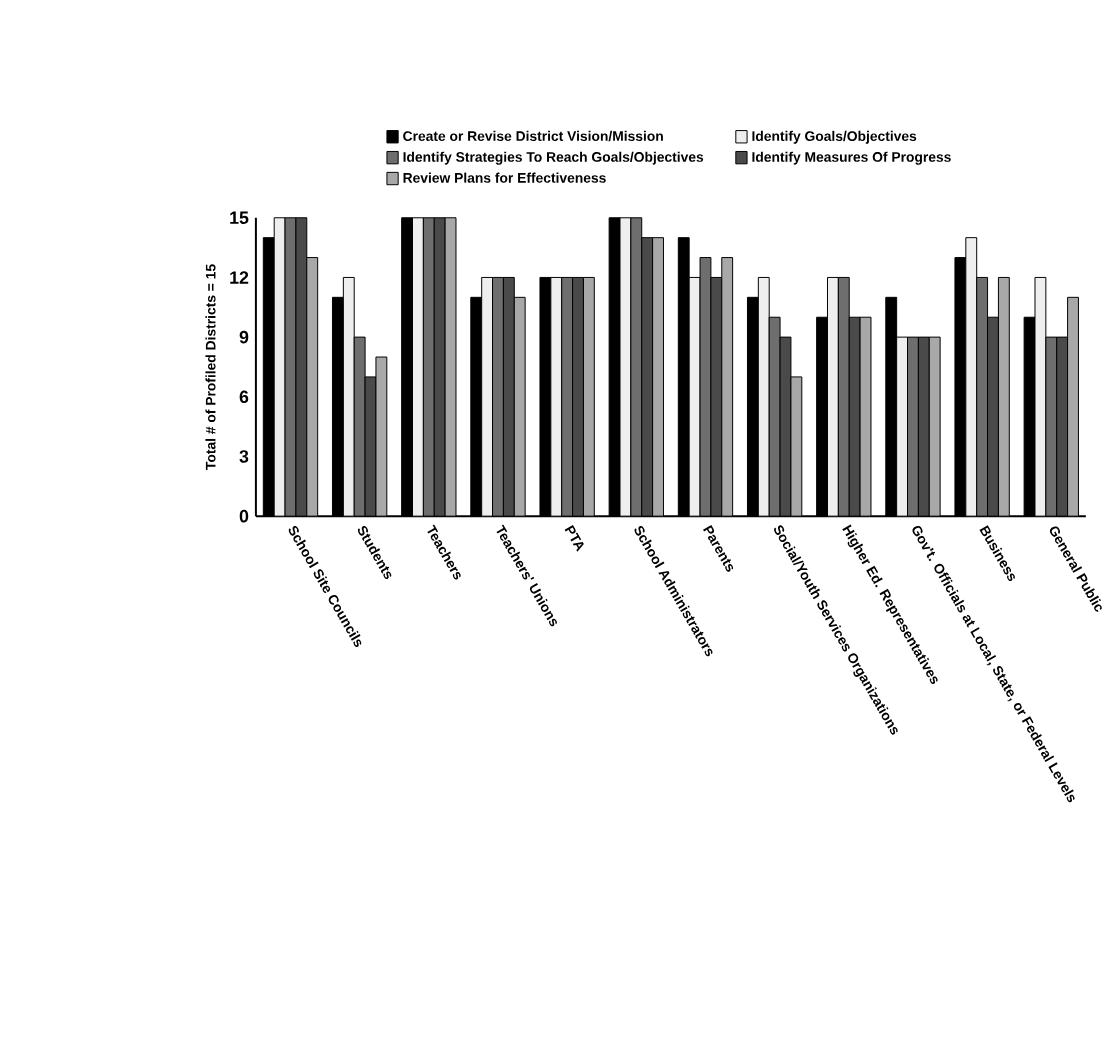 The height and width of the screenshot is (1054, 1108). I want to click on y-tick-label: 6, so click(244, 397).